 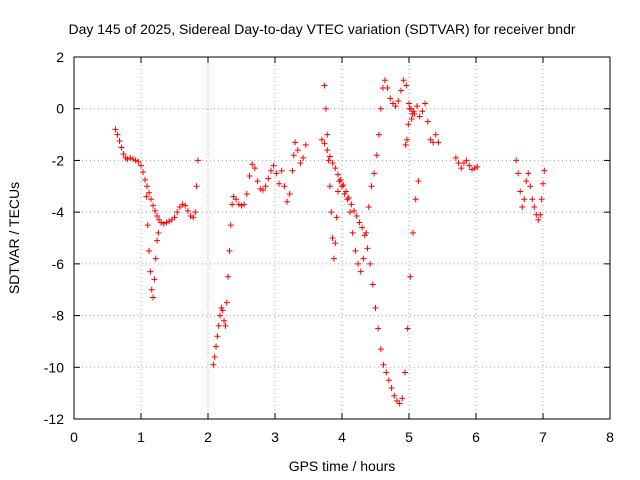 What do you see at coordinates (208, 437) in the screenshot?
I see `x-tick-label: 2` at bounding box center [208, 437].